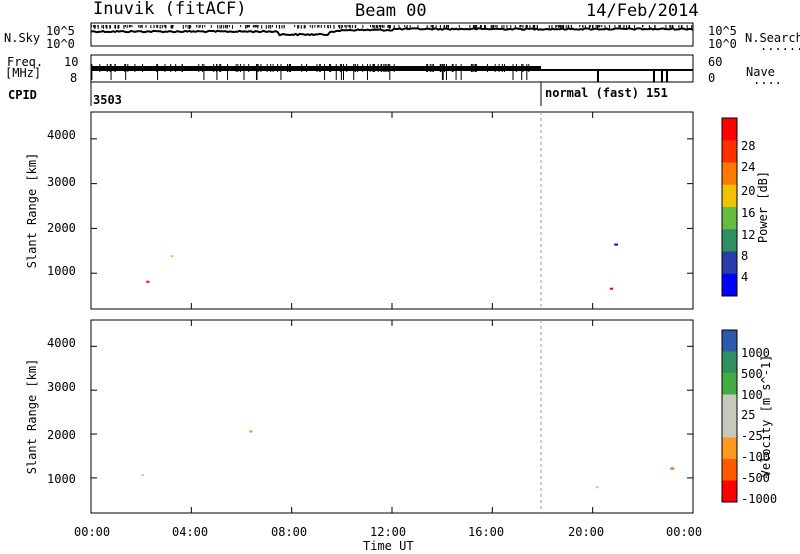 This screenshot has width=800, height=554. I want to click on power-cbar-tick-28: 28, so click(748, 146).